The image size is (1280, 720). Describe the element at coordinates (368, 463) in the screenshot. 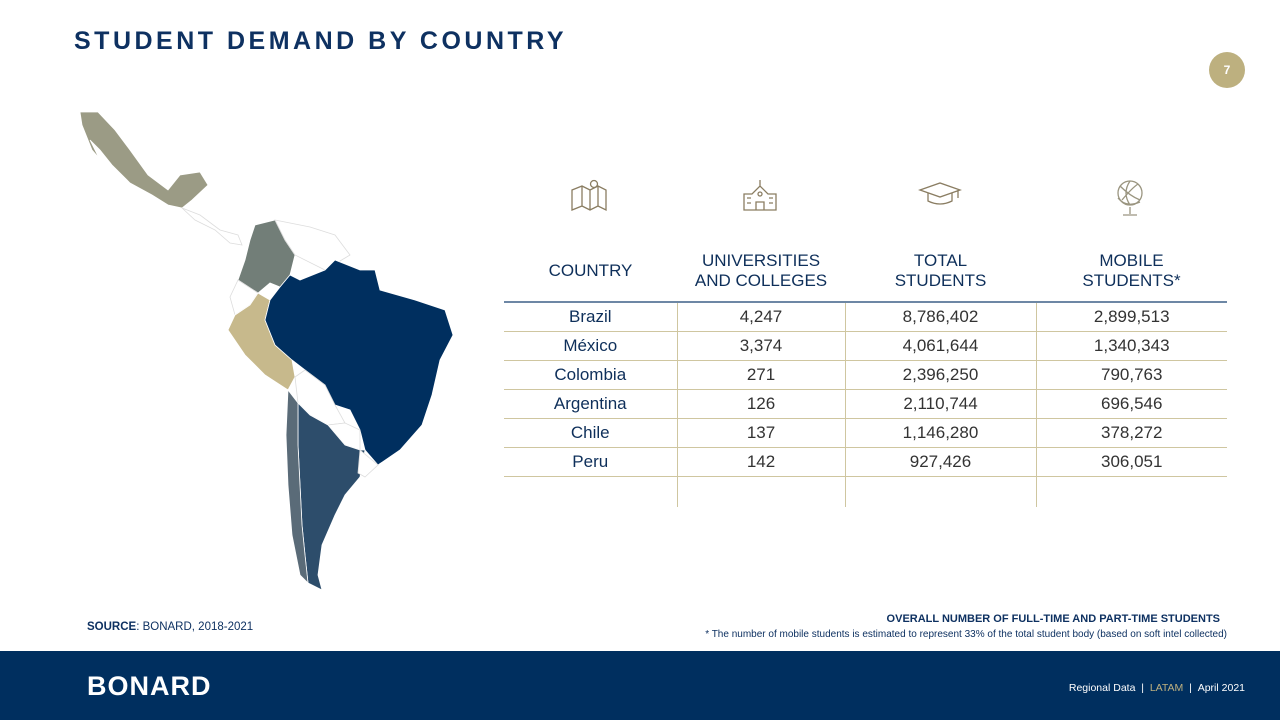

I see `map-uruguay` at that location.